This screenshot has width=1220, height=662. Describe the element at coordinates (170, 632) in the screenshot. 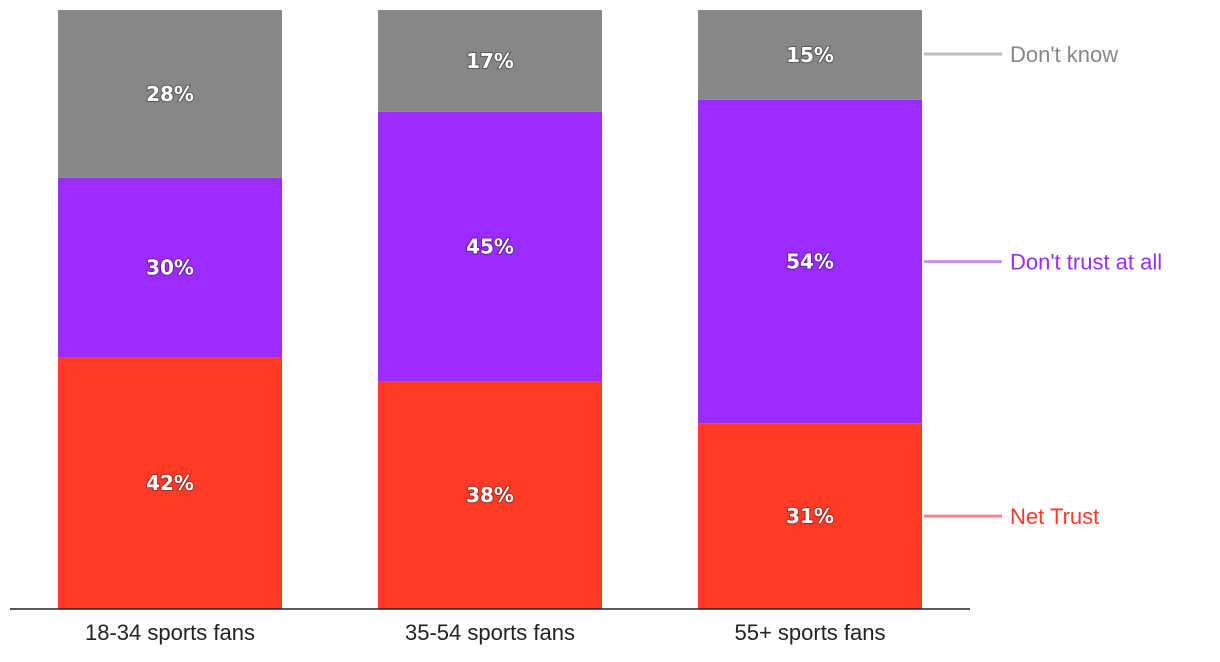

I see `x-tick-label-1: 18-34 sports fans` at that location.